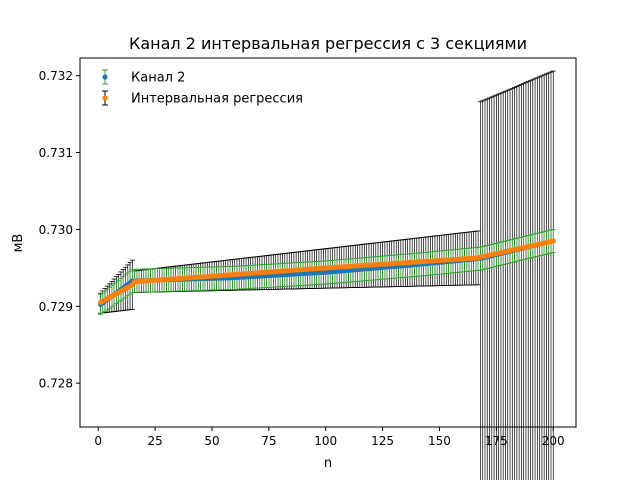 This screenshot has width=640, height=484. What do you see at coordinates (154, 441) in the screenshot?
I see `x-tick-label: 25` at bounding box center [154, 441].